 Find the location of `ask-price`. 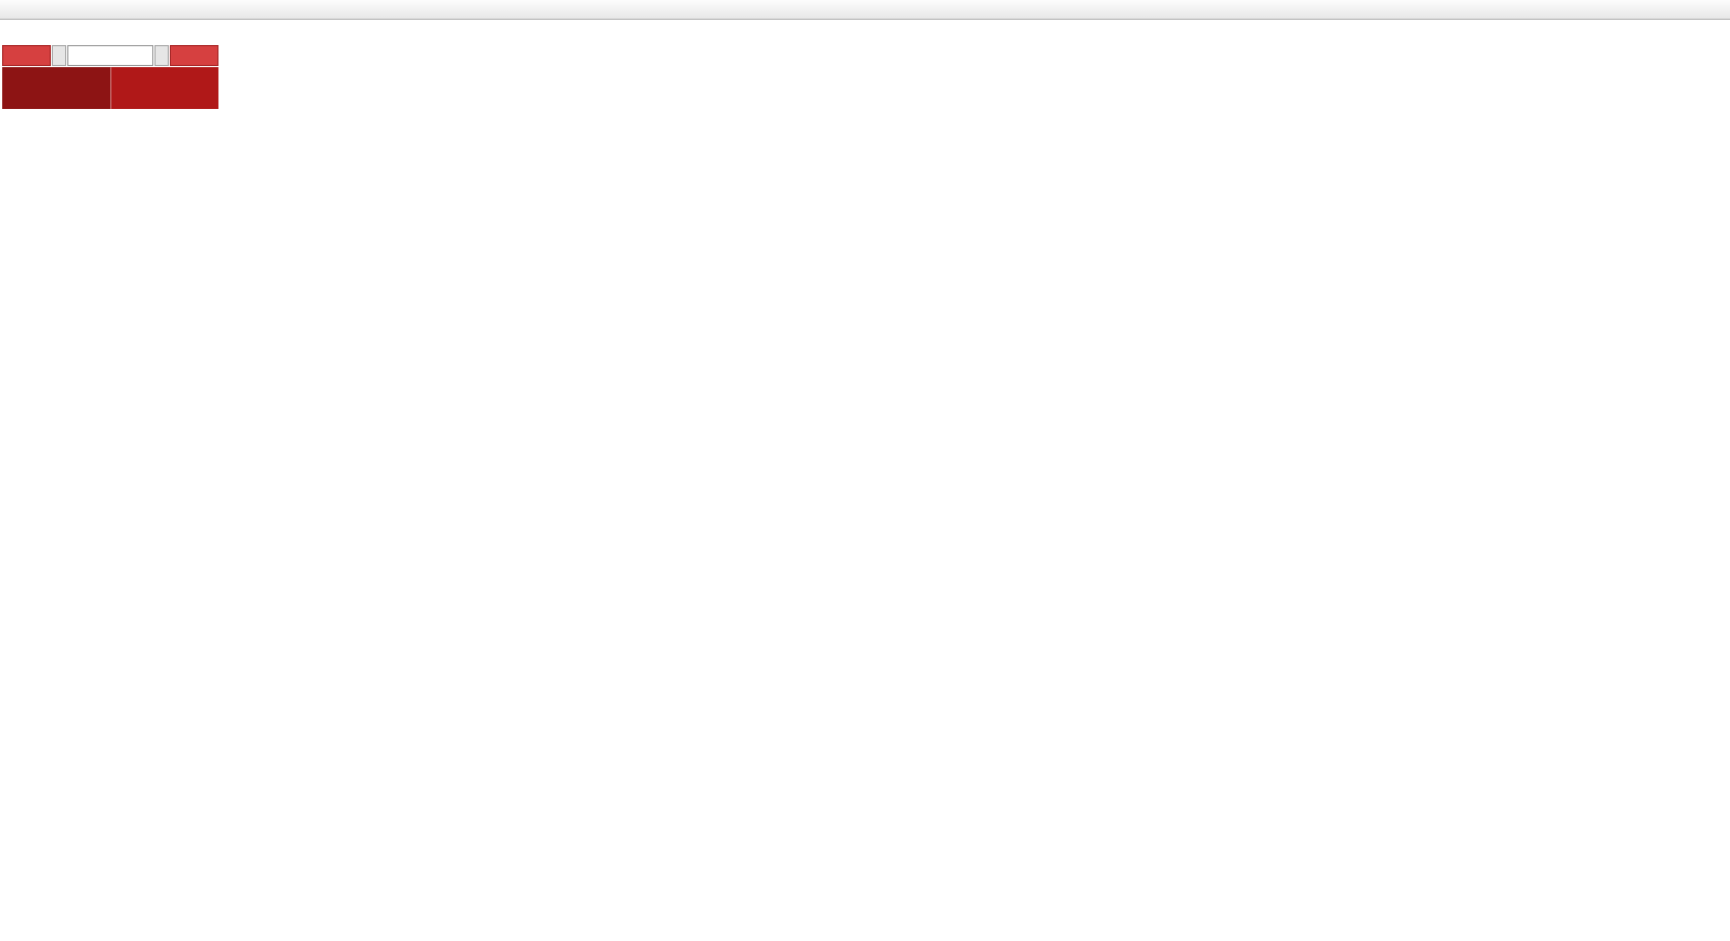

ask-price is located at coordinates (164, 88).